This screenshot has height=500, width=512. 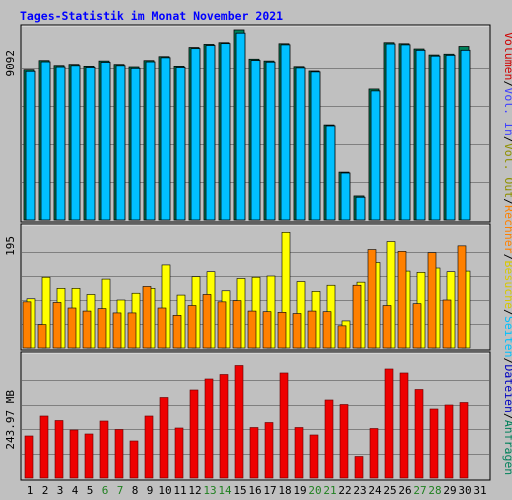 I want to click on day-tick-label: 9, so click(x=150, y=490).